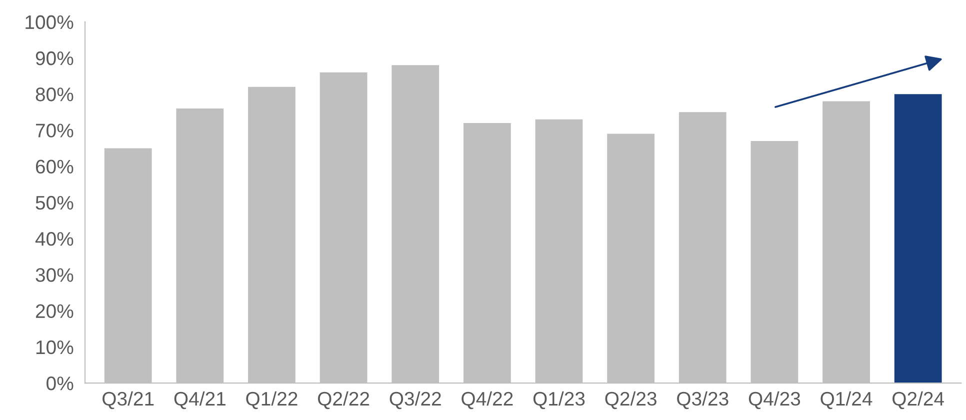 This screenshot has width=966, height=420. What do you see at coordinates (200, 400) in the screenshot?
I see `x-tick-label: Q4/21` at bounding box center [200, 400].